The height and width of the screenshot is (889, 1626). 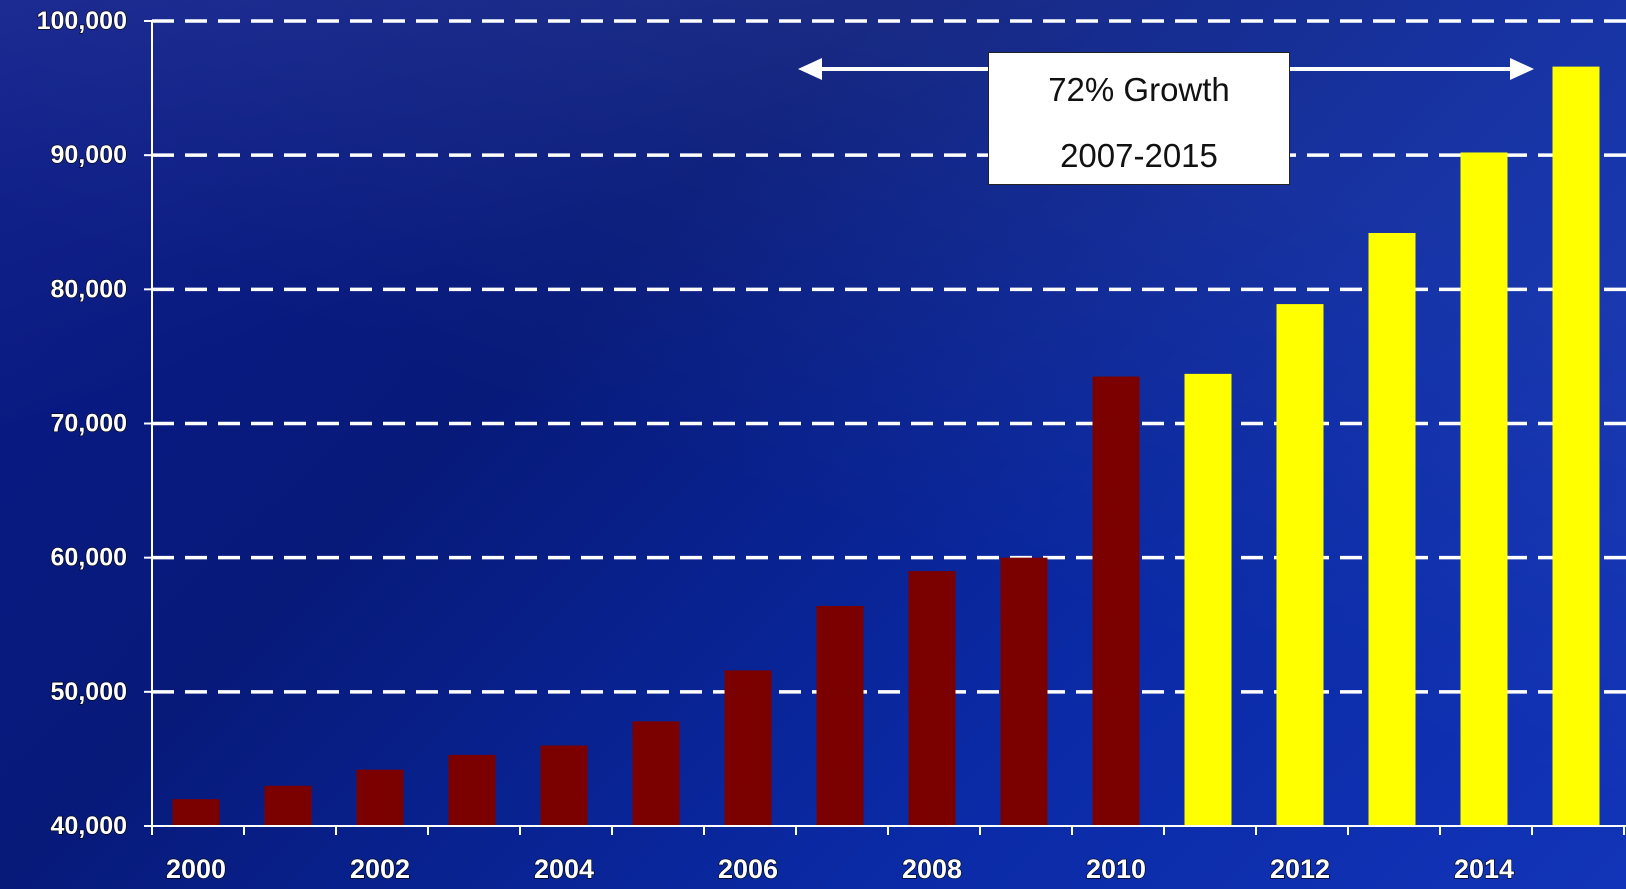 What do you see at coordinates (840, 715) in the screenshot?
I see `bar-2007` at bounding box center [840, 715].